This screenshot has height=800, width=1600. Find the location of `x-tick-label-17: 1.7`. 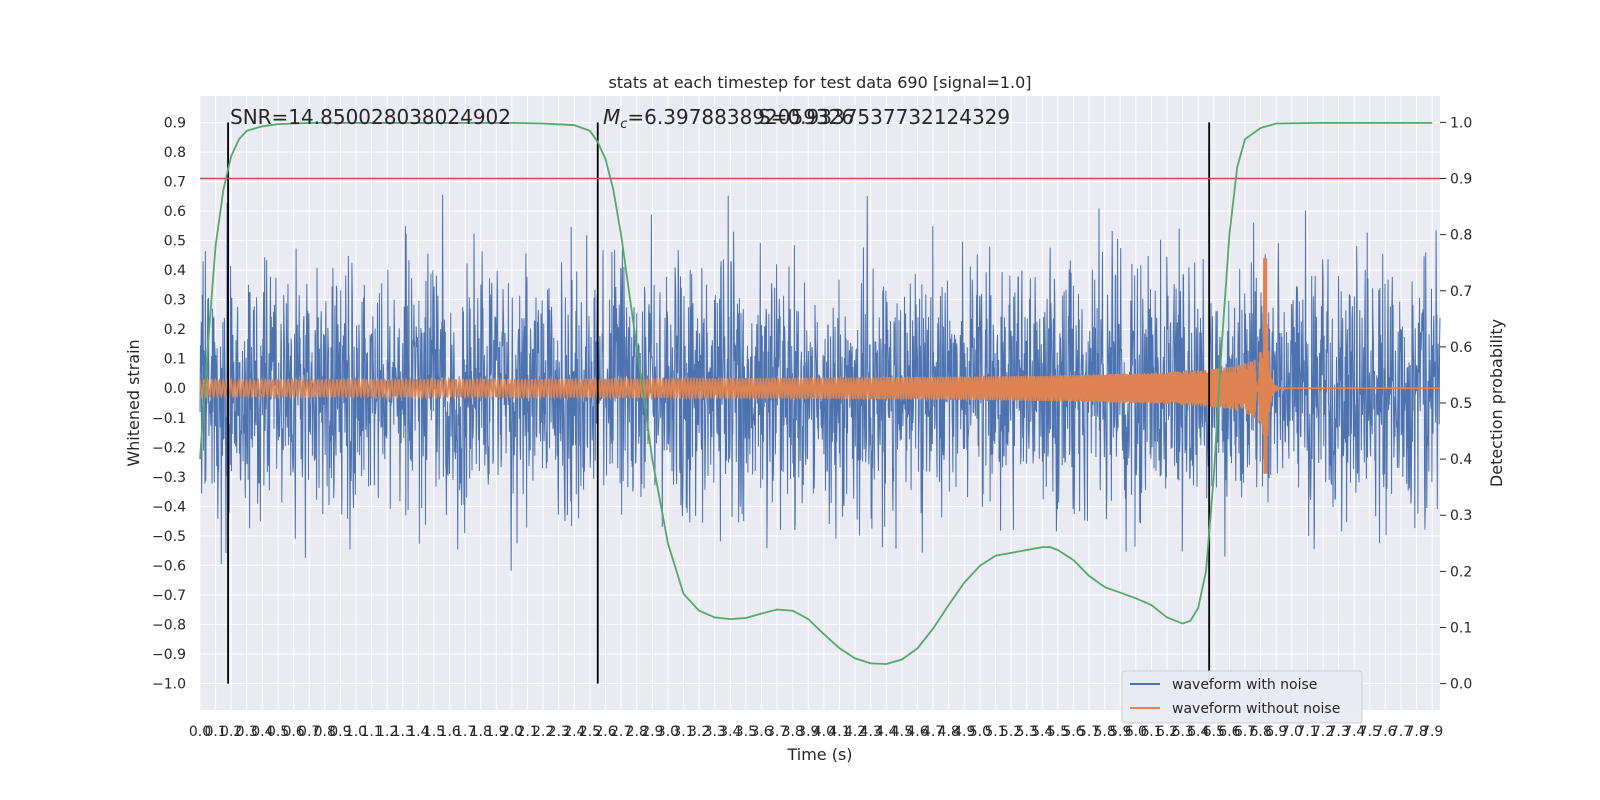

x-tick-label-17: 1.7 is located at coordinates (465, 732).